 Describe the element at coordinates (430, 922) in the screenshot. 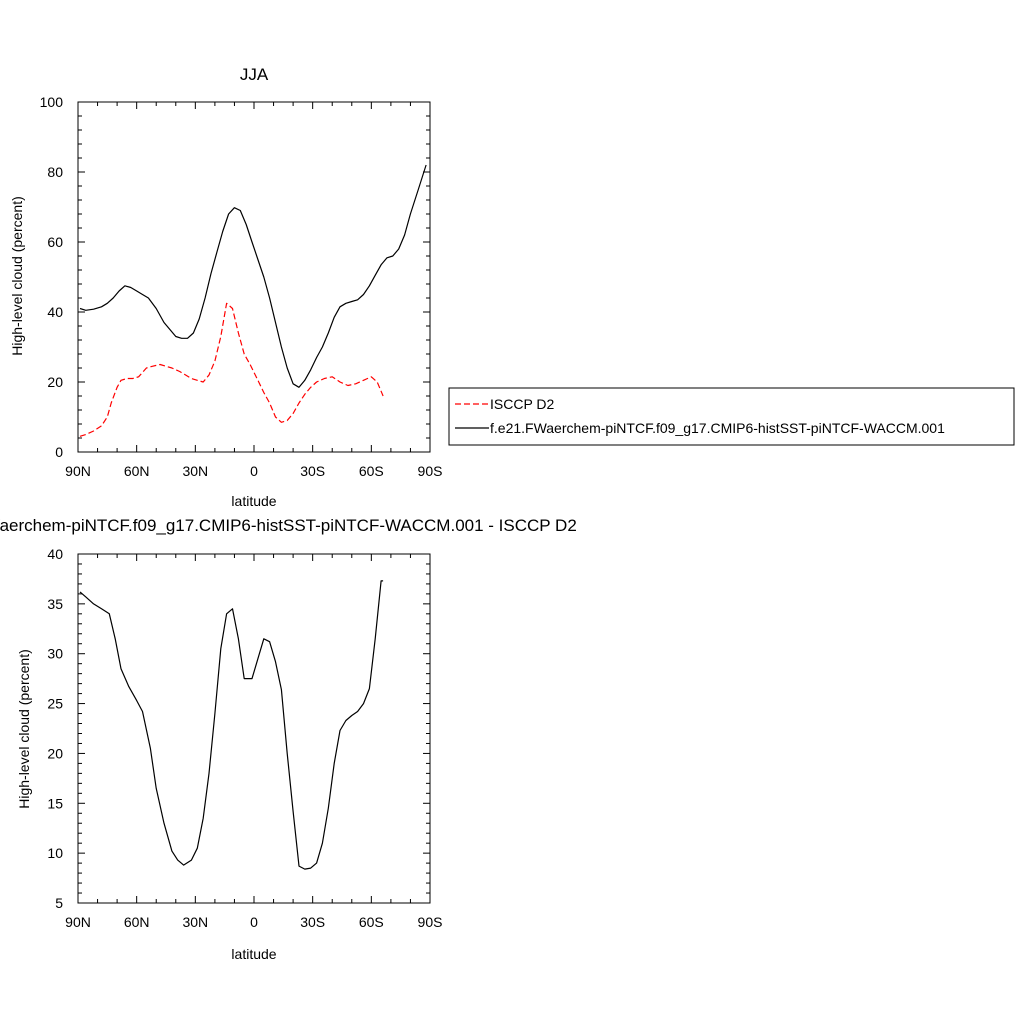

I see `bottom-x-tick-label: 90S` at that location.